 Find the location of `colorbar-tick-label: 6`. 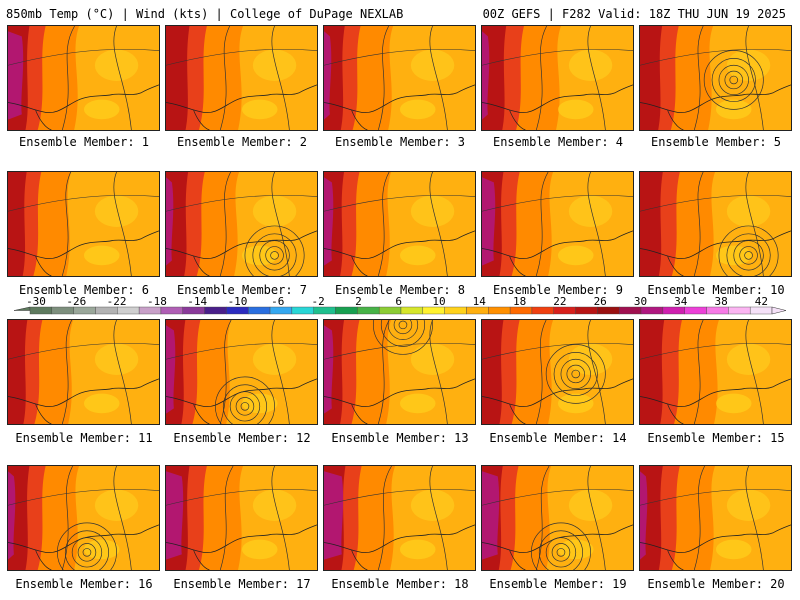

colorbar-tick-label: 6 is located at coordinates (398, 302).